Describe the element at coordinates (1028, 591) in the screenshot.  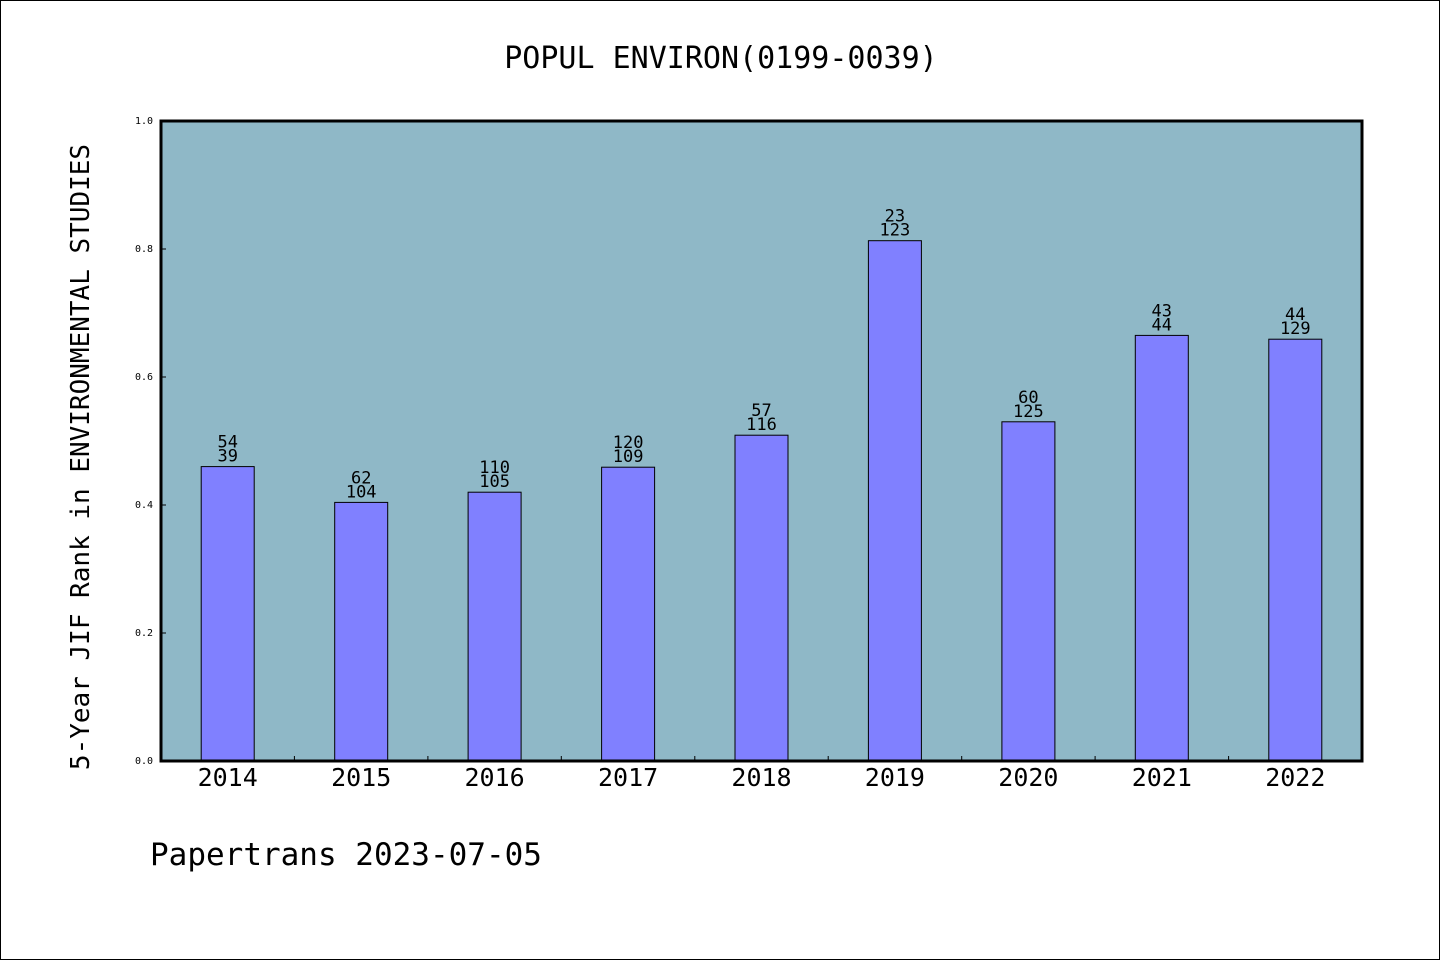
I see `bar-2020` at that location.